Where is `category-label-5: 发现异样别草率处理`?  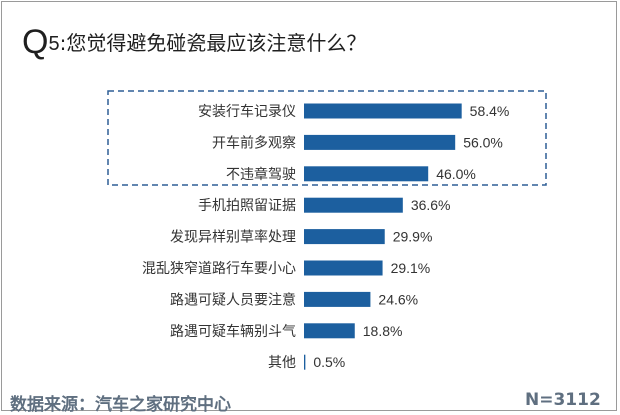 category-label-5: 发现异样别草率处理 is located at coordinates (233, 237).